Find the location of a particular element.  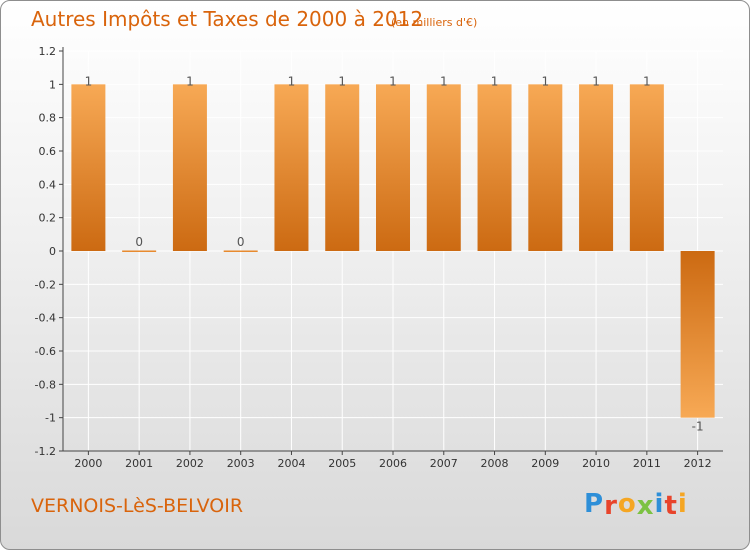

y-tick-label: 1.2 is located at coordinates (48, 51).